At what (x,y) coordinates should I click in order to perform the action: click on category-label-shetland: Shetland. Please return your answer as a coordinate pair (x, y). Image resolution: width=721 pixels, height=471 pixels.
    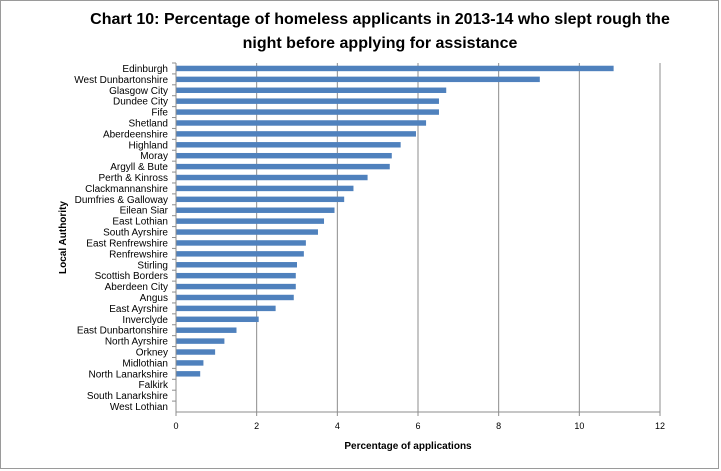
    Looking at the image, I should click on (148, 123).